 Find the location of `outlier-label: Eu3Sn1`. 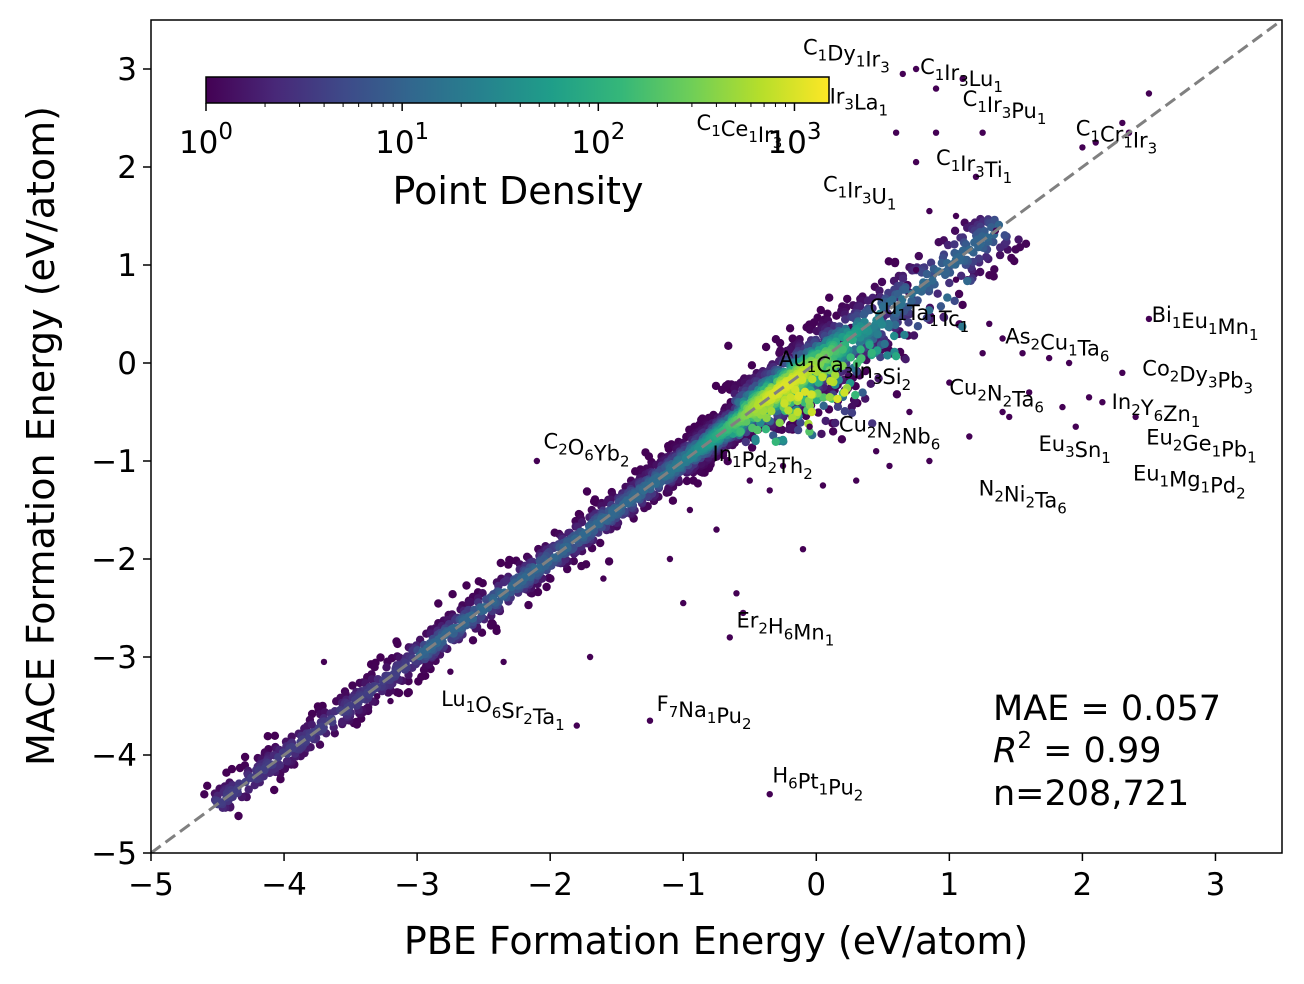

outlier-label: Eu3Sn1 is located at coordinates (1075, 449).